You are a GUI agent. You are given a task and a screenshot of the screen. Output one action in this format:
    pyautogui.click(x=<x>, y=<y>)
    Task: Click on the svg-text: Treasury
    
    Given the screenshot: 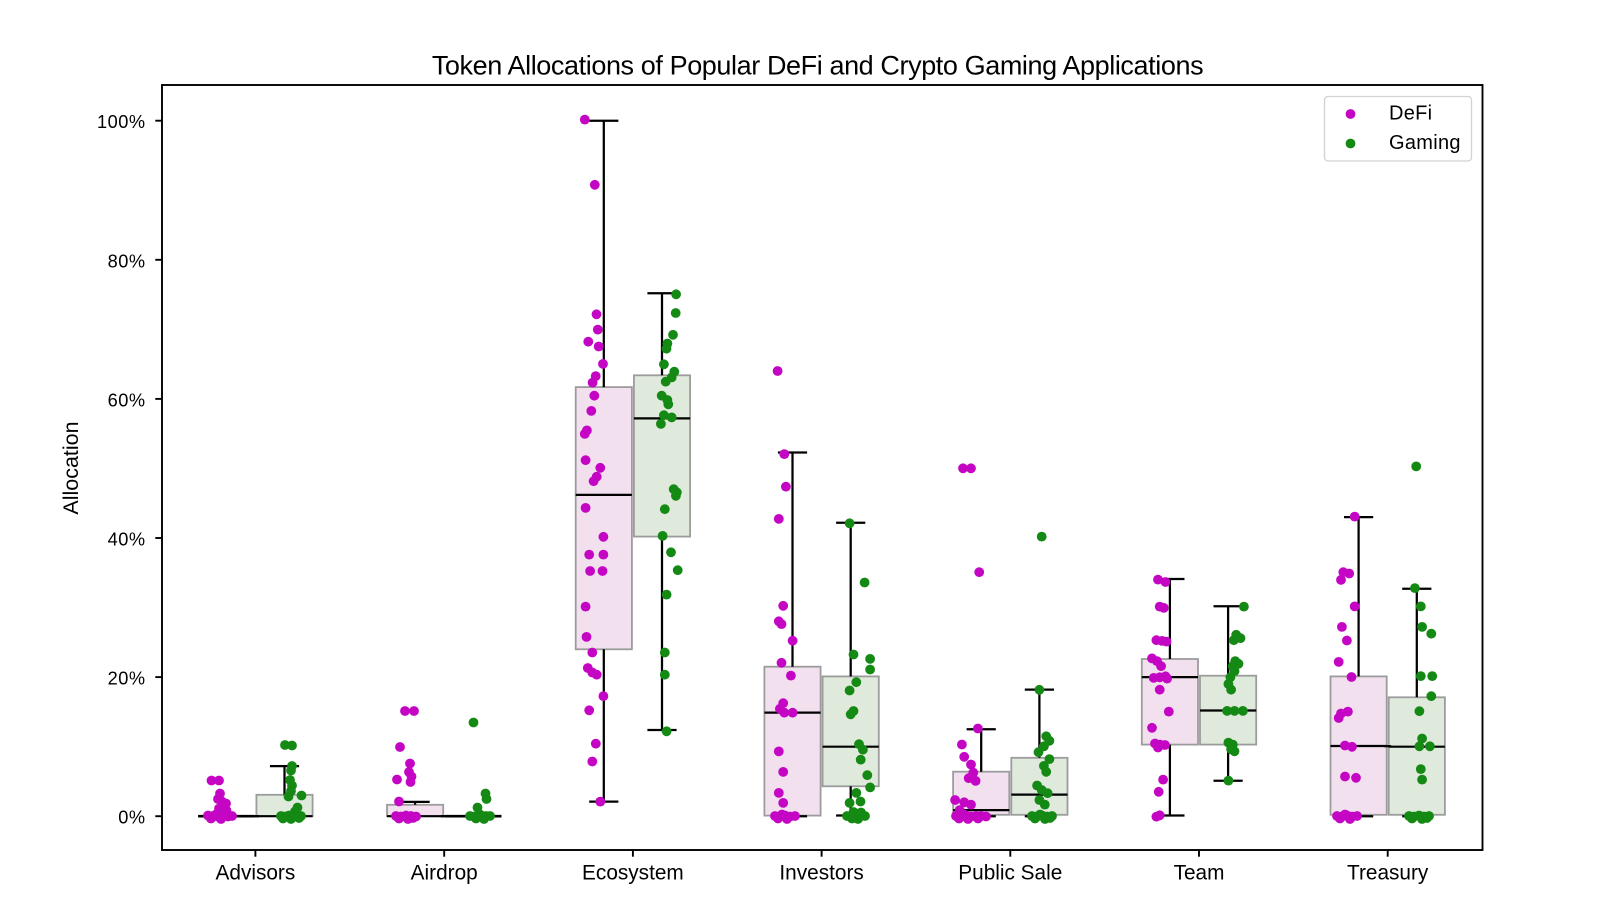 What is the action you would take?
    pyautogui.click(x=1388, y=873)
    